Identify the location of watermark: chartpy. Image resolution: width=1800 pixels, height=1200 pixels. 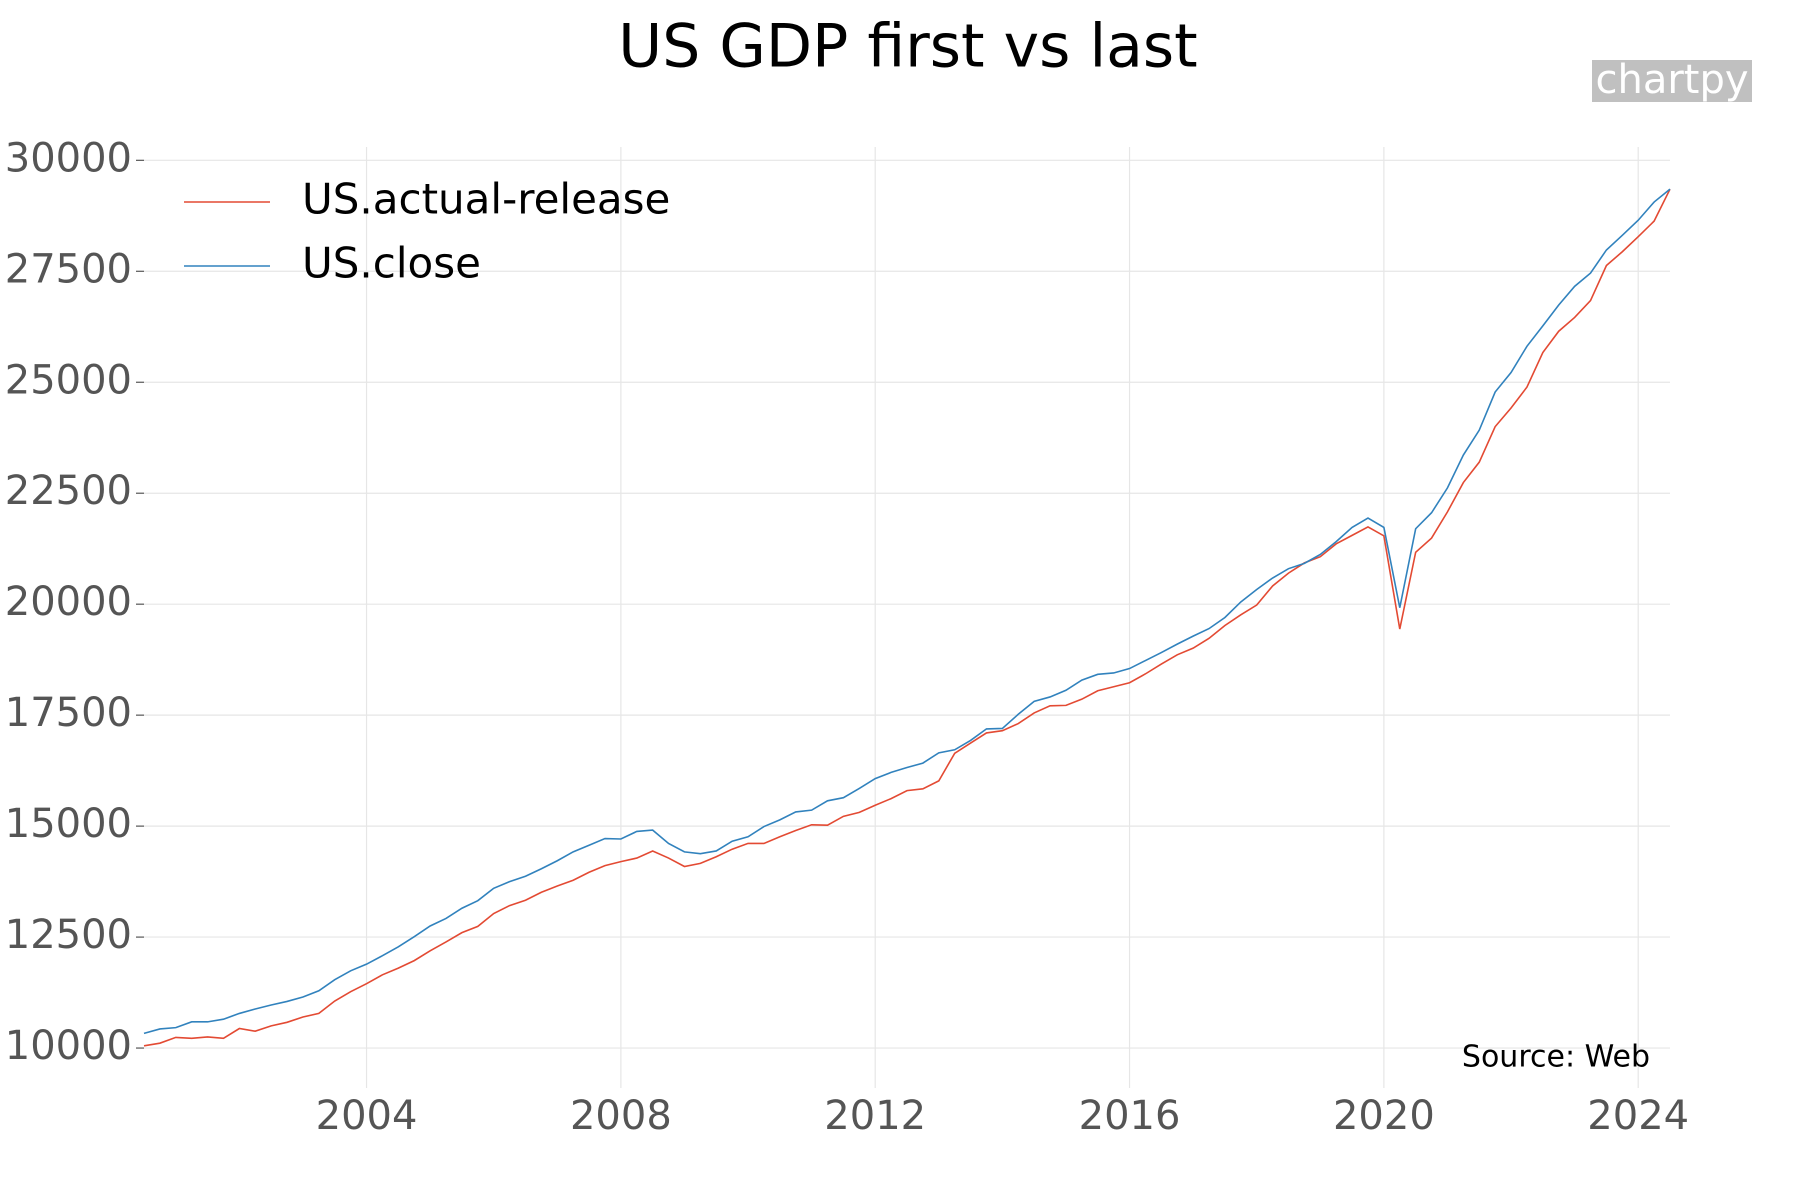
(1671, 80).